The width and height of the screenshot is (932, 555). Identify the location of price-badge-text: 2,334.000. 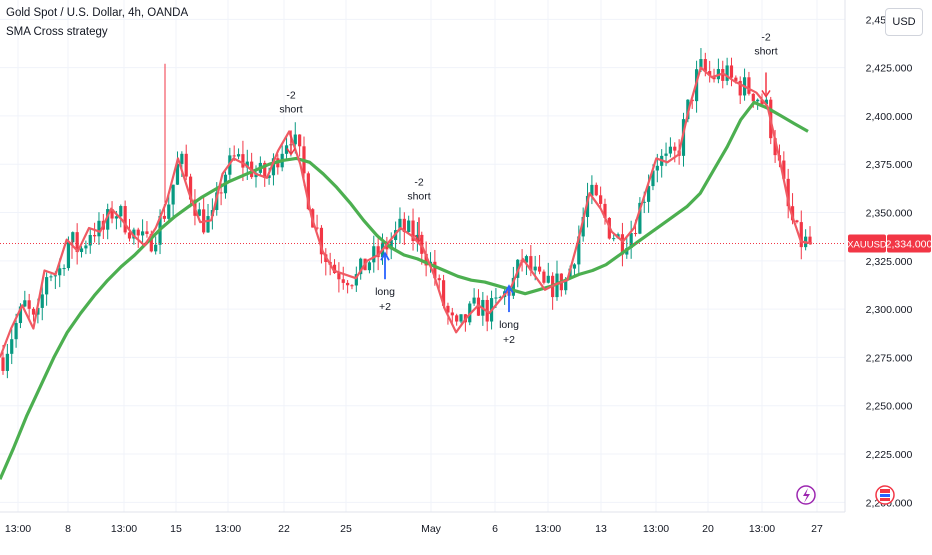
(909, 244).